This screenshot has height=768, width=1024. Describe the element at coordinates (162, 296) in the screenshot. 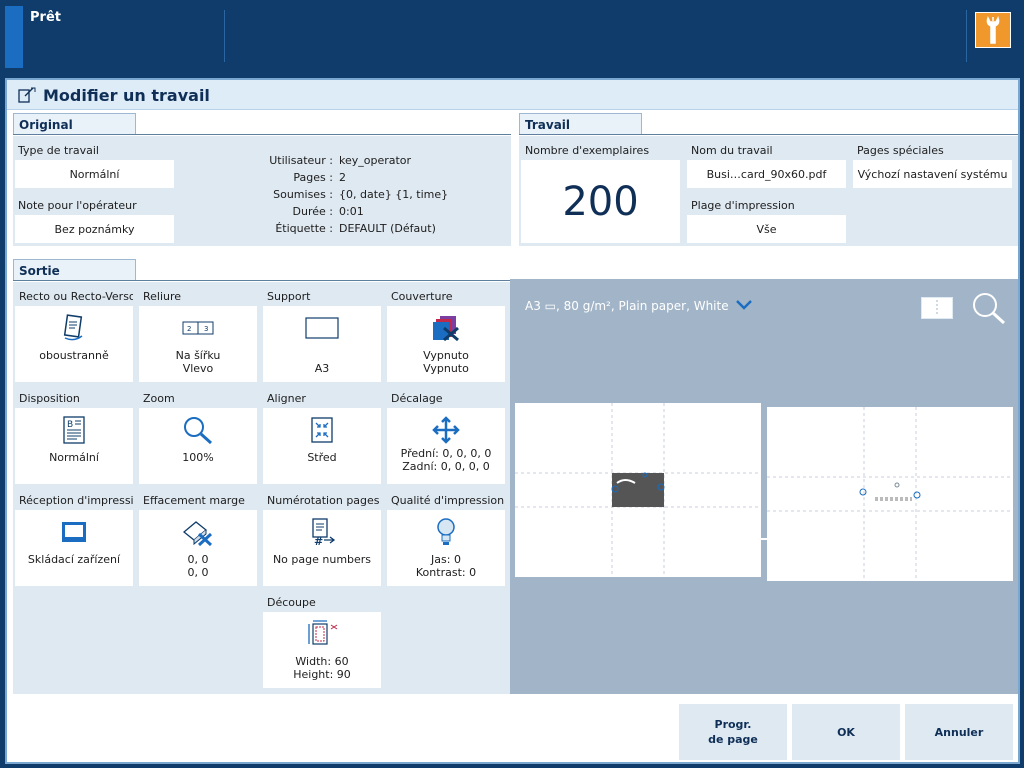

I see `tile-label: Reliure` at that location.